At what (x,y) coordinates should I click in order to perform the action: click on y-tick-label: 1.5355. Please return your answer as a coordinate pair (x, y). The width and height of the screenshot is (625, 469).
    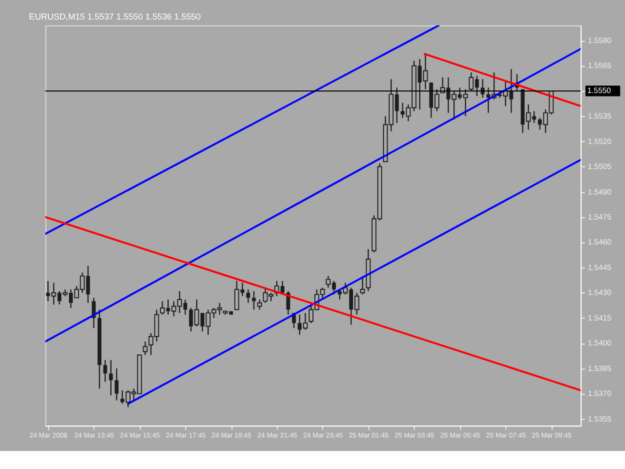
    Looking at the image, I should click on (600, 419).